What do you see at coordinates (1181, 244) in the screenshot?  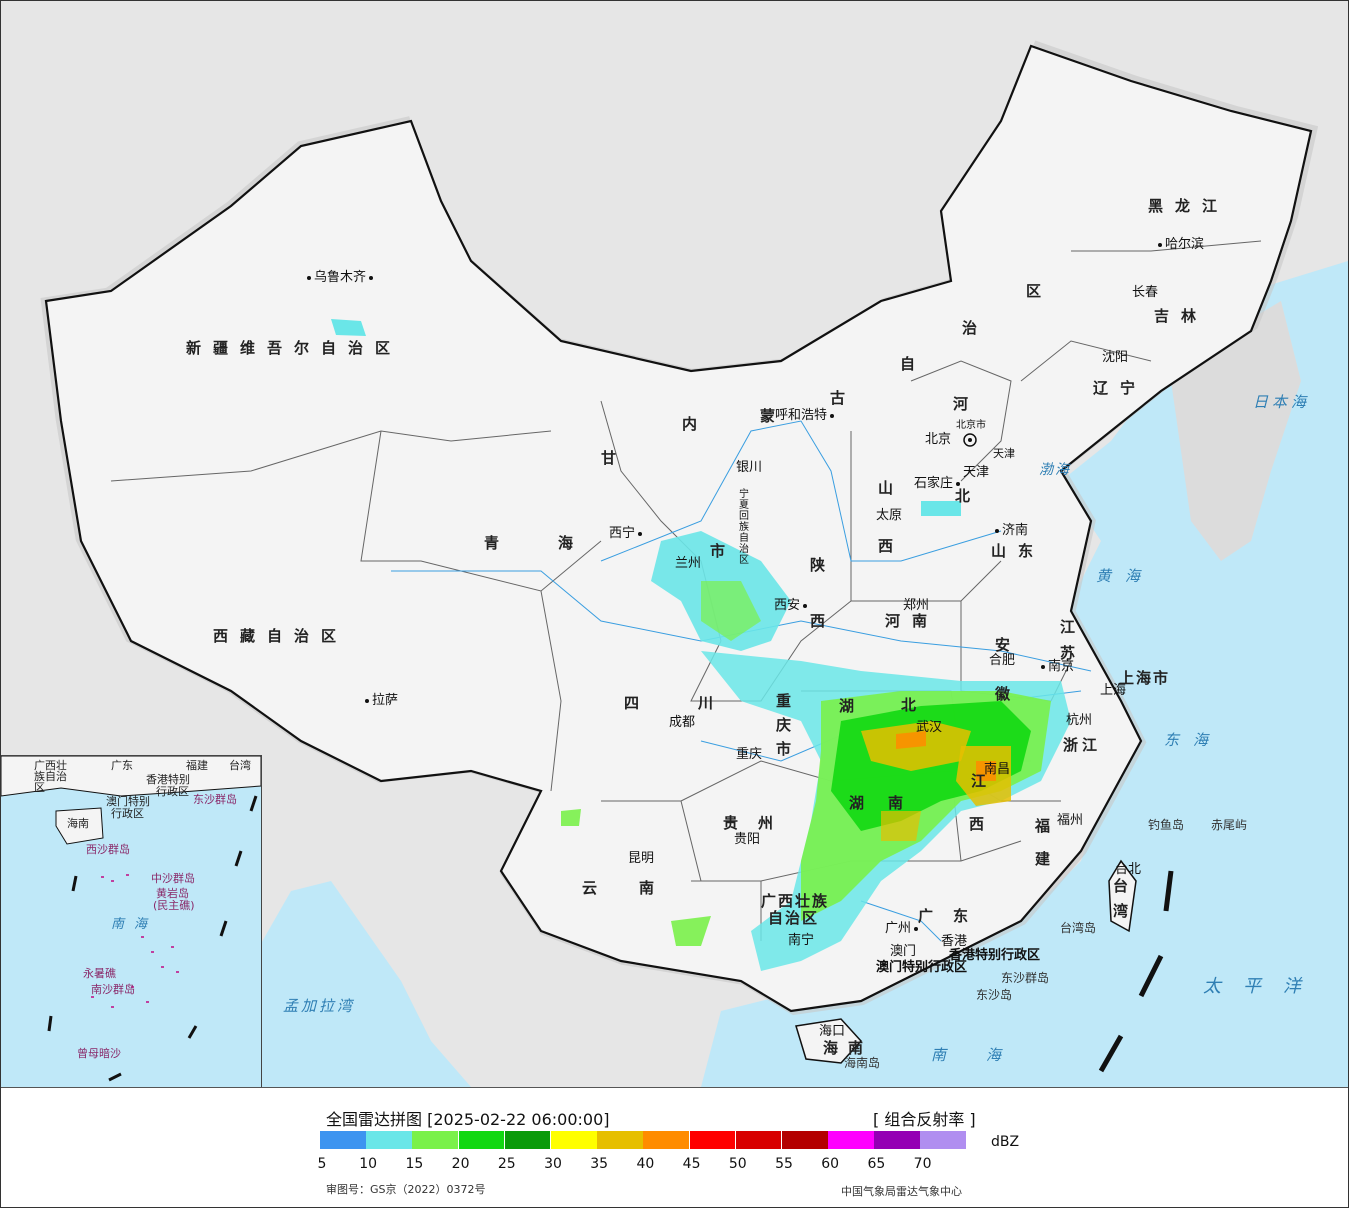 I see `city-harbin: 哈尔滨` at bounding box center [1181, 244].